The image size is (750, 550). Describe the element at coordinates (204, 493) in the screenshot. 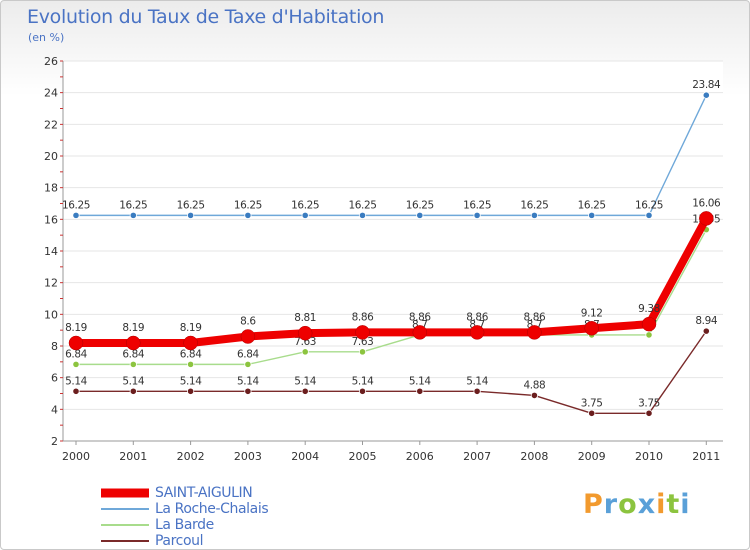

I see `legend-label: SAINT-AIGULIN` at that location.